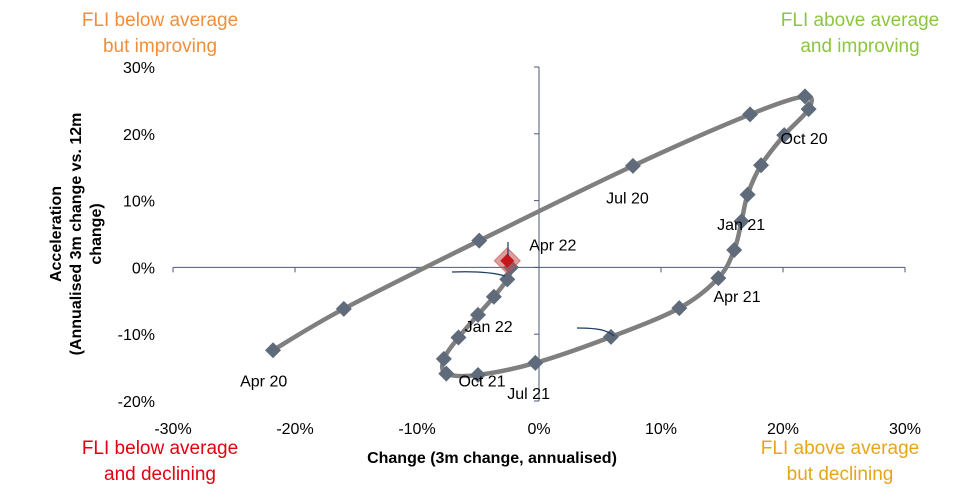 This screenshot has width=975, height=500. Describe the element at coordinates (160, 448) in the screenshot. I see `quadrant-bottom-left-line-1: FLI below average` at that location.